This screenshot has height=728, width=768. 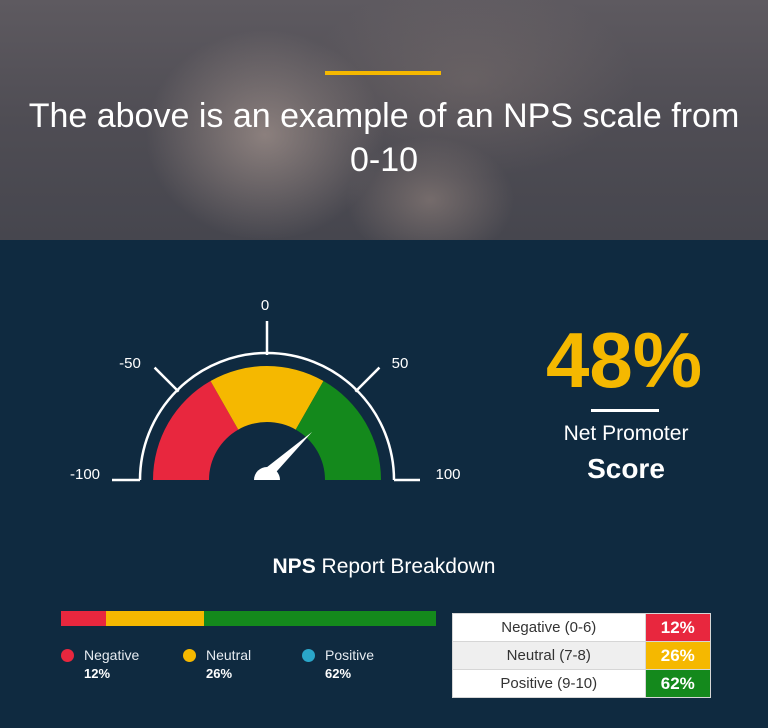 I want to click on stack-segment-negative, so click(x=83, y=618).